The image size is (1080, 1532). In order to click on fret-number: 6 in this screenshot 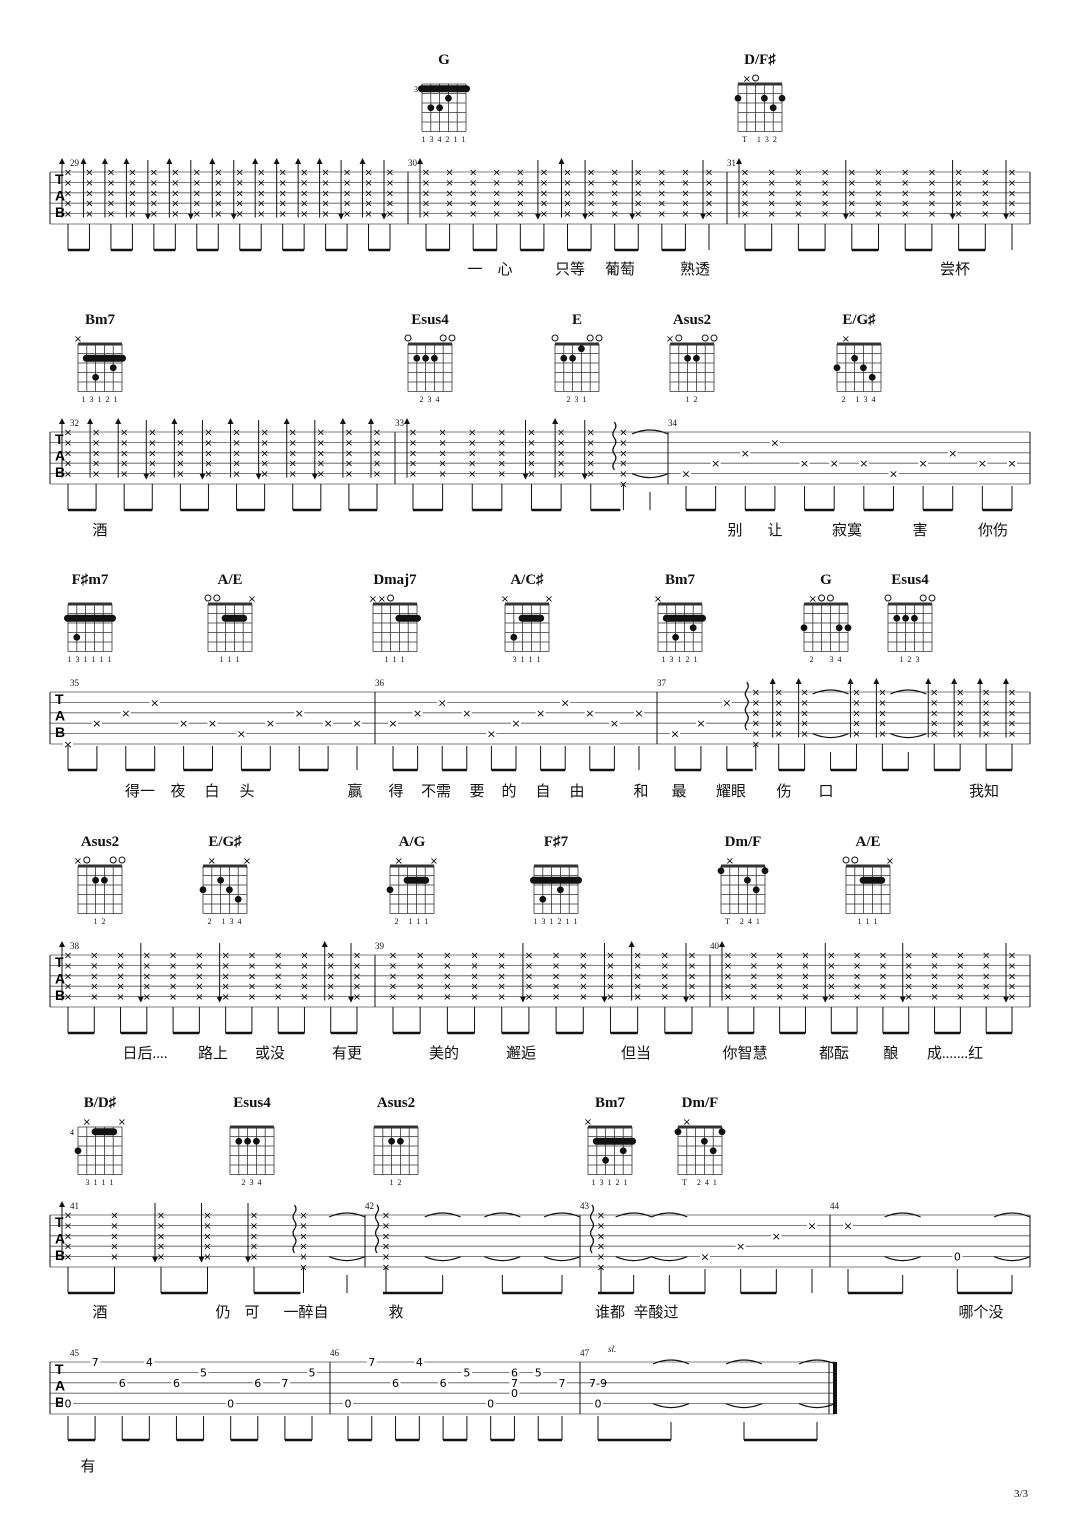, I will do `click(257, 1383)`.